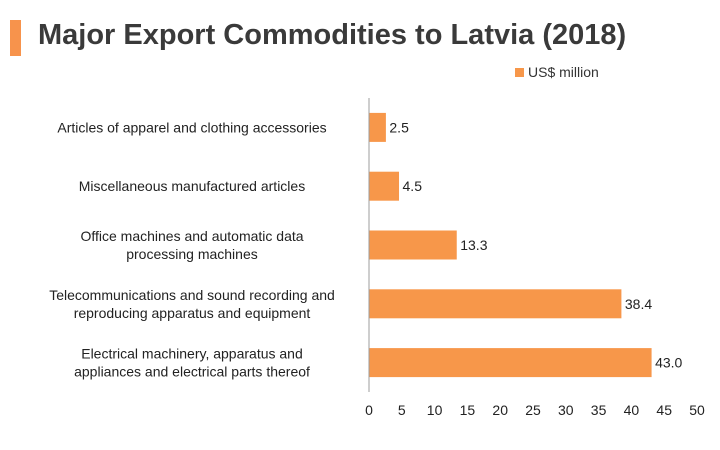  Describe the element at coordinates (632, 410) in the screenshot. I see `x-tick-label: 40` at that location.